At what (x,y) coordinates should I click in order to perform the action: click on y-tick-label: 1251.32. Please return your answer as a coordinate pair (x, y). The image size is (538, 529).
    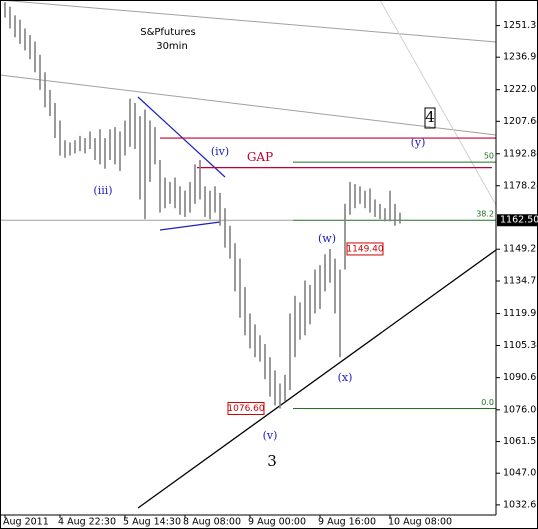
    Looking at the image, I should click on (520, 25).